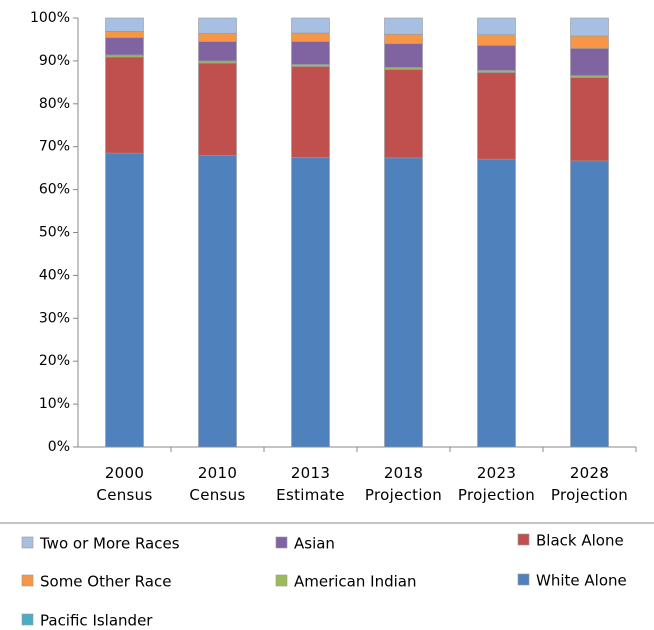 The image size is (654, 630). Describe the element at coordinates (355, 582) in the screenshot. I see `legend-label: American Indian` at that location.